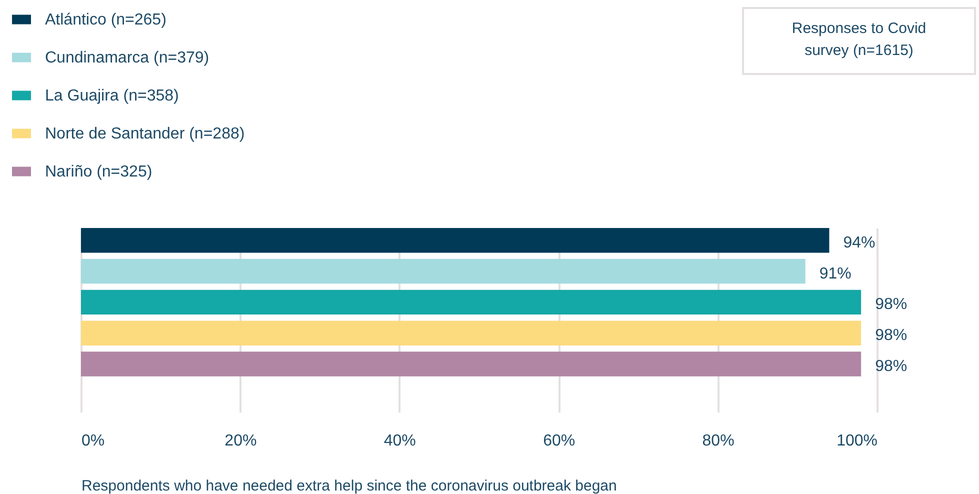 The height and width of the screenshot is (494, 979). I want to click on text: Responses to Covid survey (n=1615), so click(859, 41).